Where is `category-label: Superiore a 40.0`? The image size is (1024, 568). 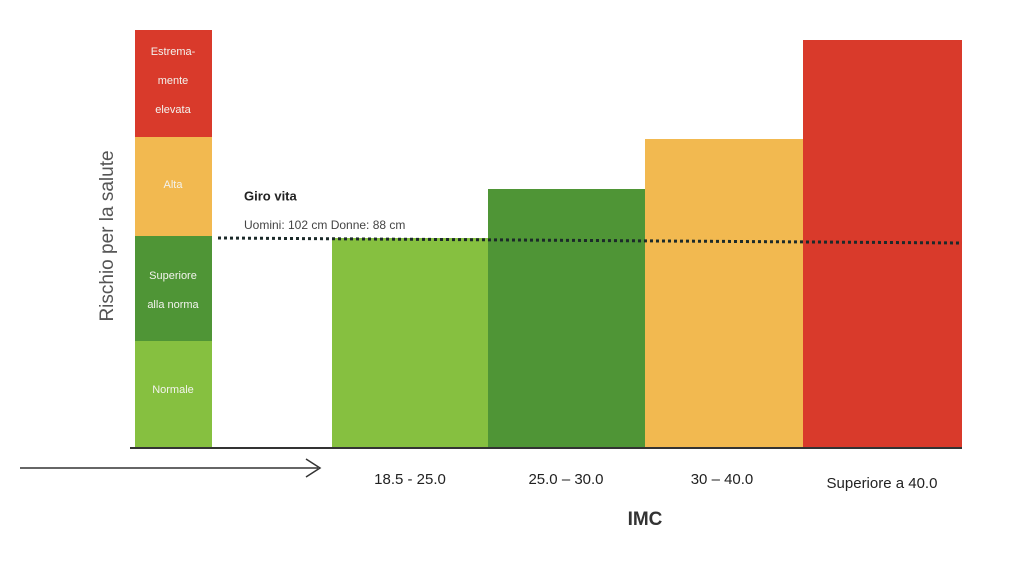 category-label: Superiore a 40.0 is located at coordinates (882, 483).